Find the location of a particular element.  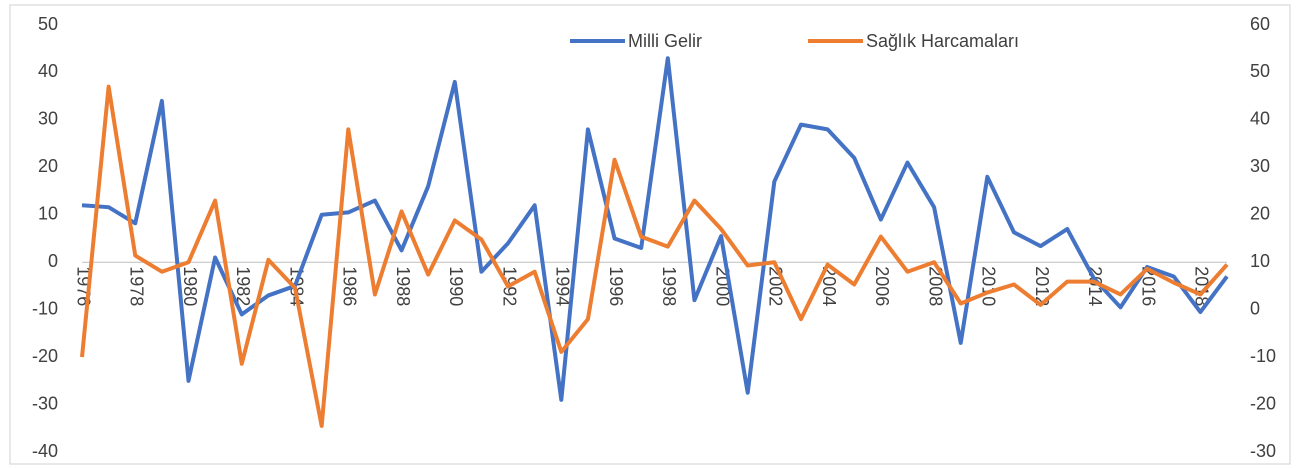

y-tick-label: 50 is located at coordinates (48, 24).